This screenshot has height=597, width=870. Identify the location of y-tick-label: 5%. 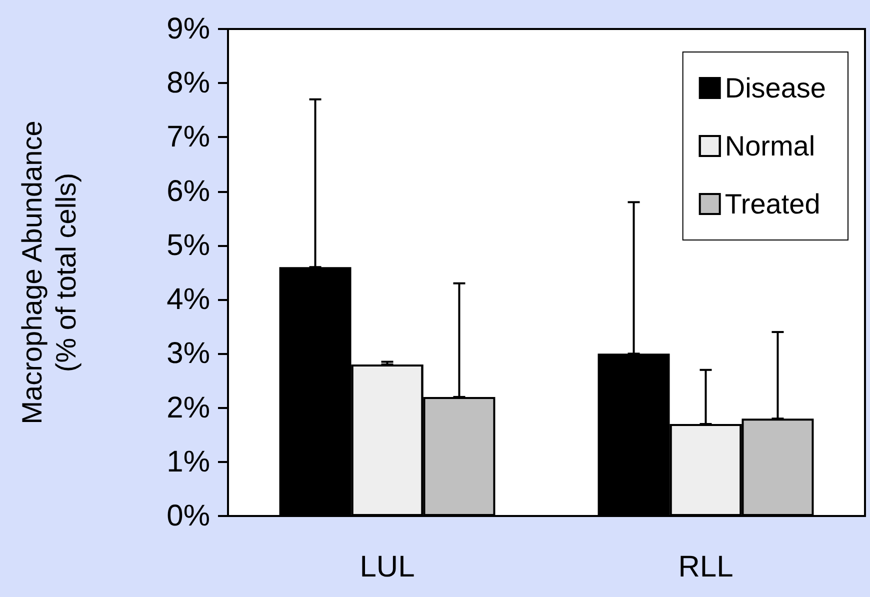
(188, 245).